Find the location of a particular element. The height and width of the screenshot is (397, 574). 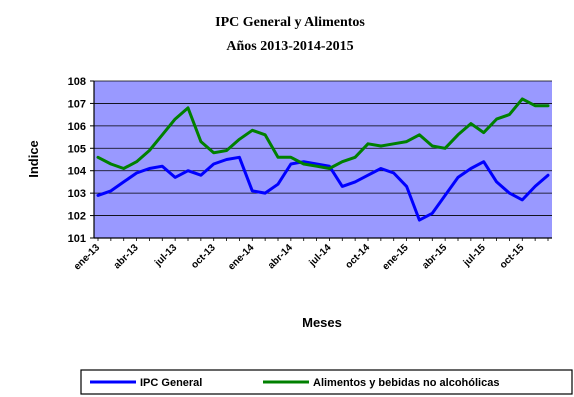

x-tick-label-ene-15: ene-15 is located at coordinates (396, 257).